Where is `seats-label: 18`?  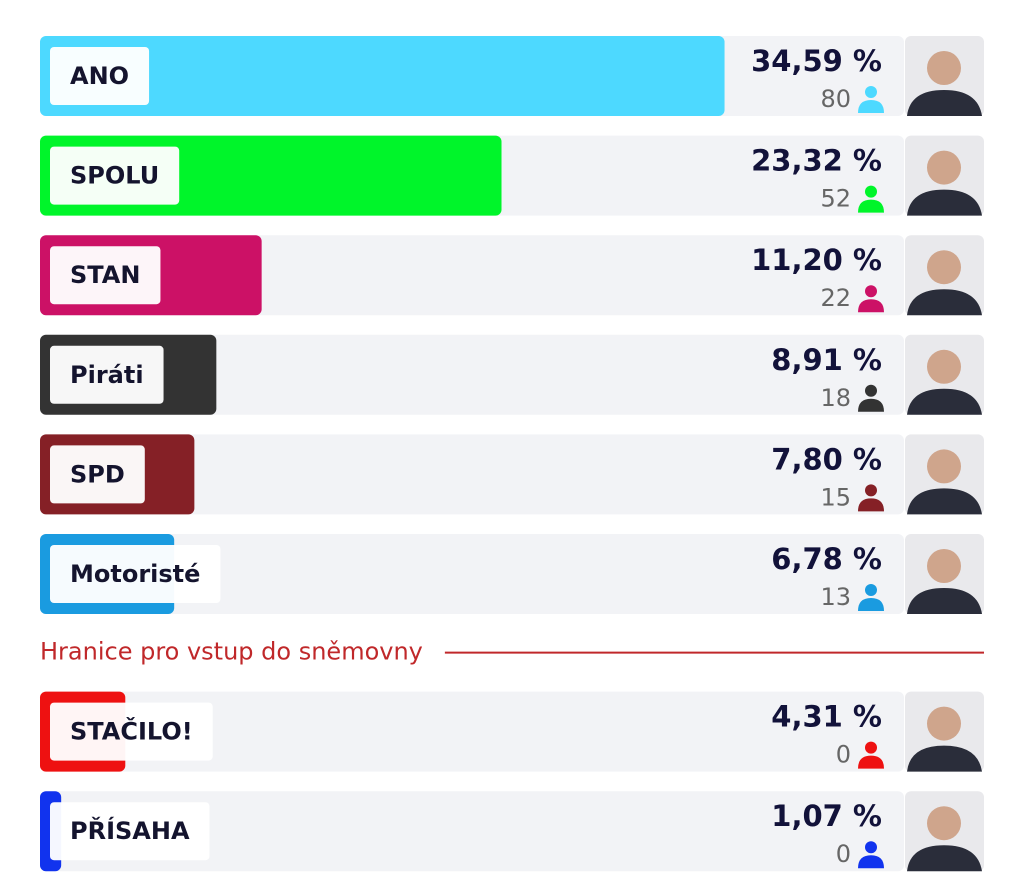
seats-label: 18 is located at coordinates (835, 398).